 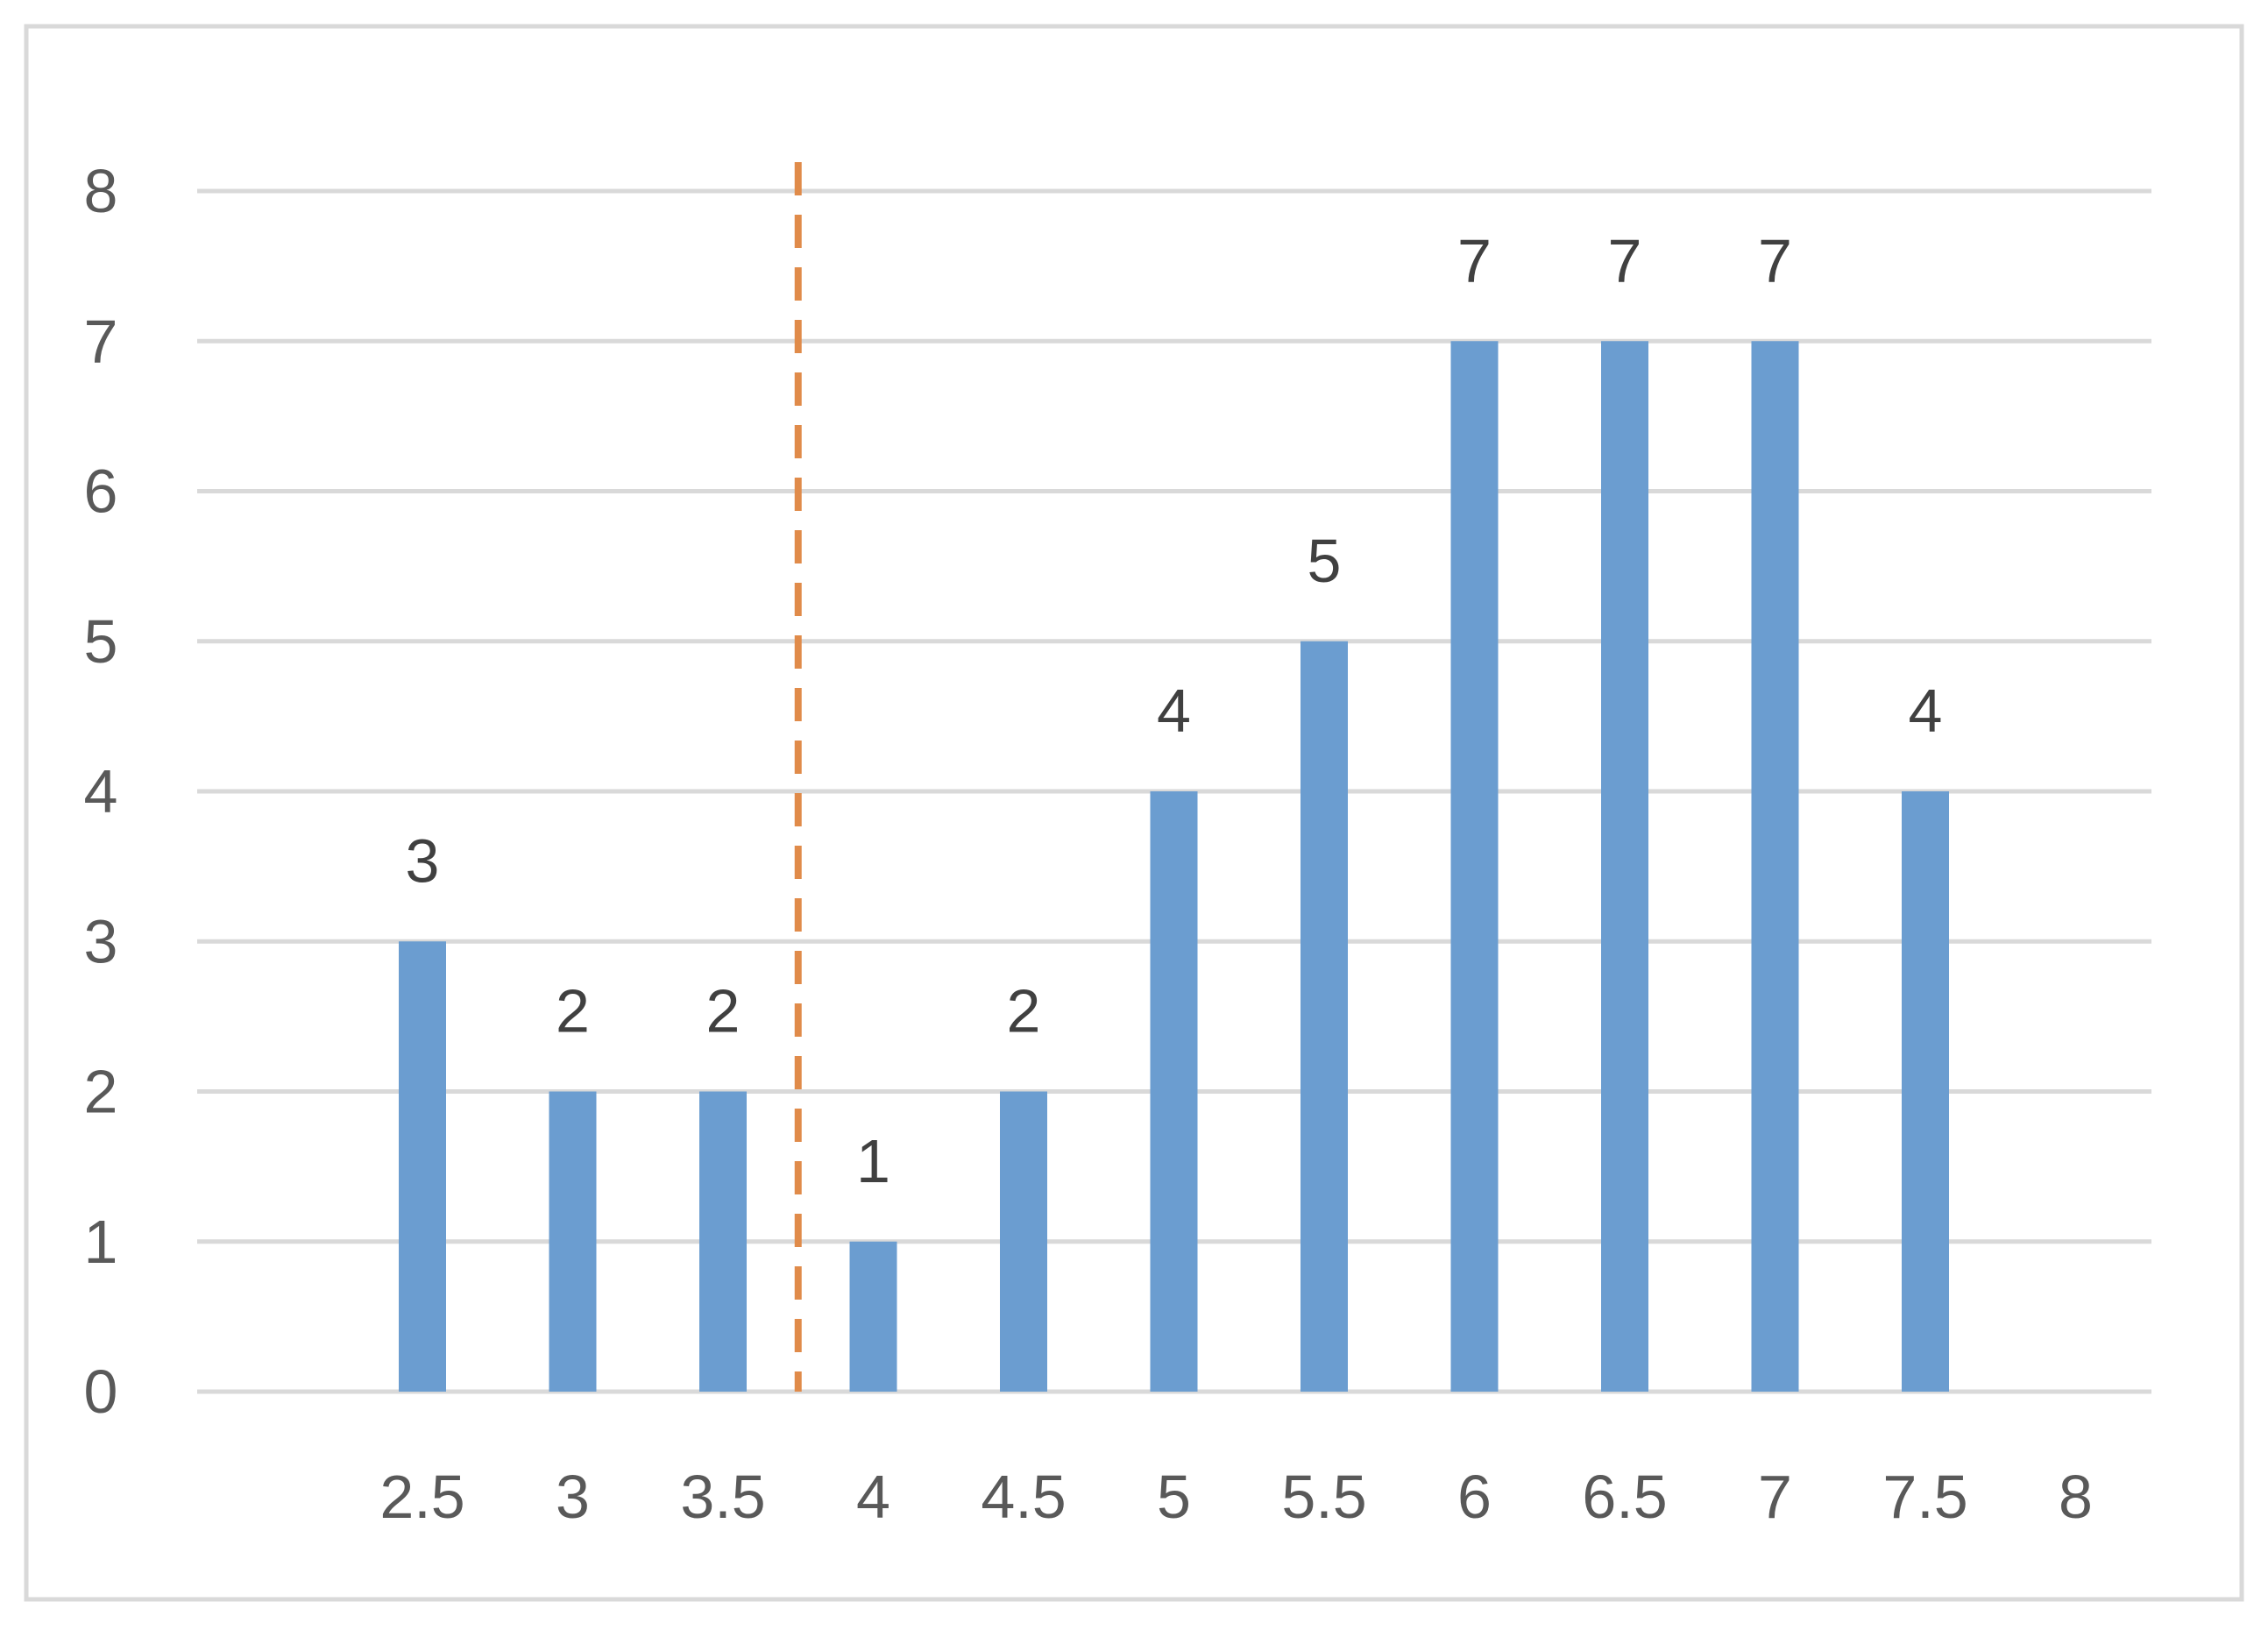 What do you see at coordinates (101, 492) in the screenshot?
I see `y-tick-label: 6` at bounding box center [101, 492].